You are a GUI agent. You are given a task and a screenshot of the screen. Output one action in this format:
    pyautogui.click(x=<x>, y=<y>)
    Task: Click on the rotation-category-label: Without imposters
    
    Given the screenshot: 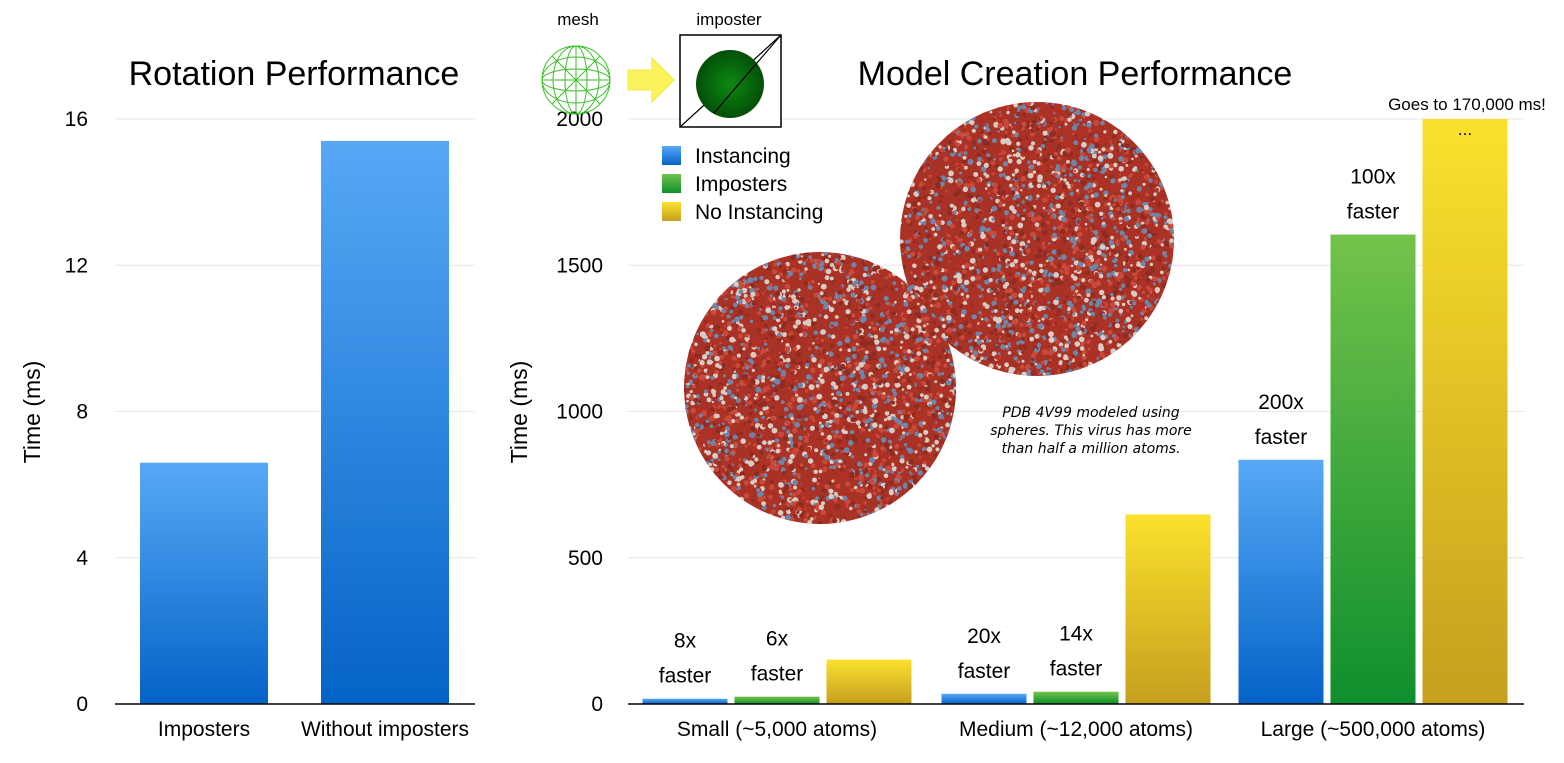 What is the action you would take?
    pyautogui.click(x=385, y=729)
    